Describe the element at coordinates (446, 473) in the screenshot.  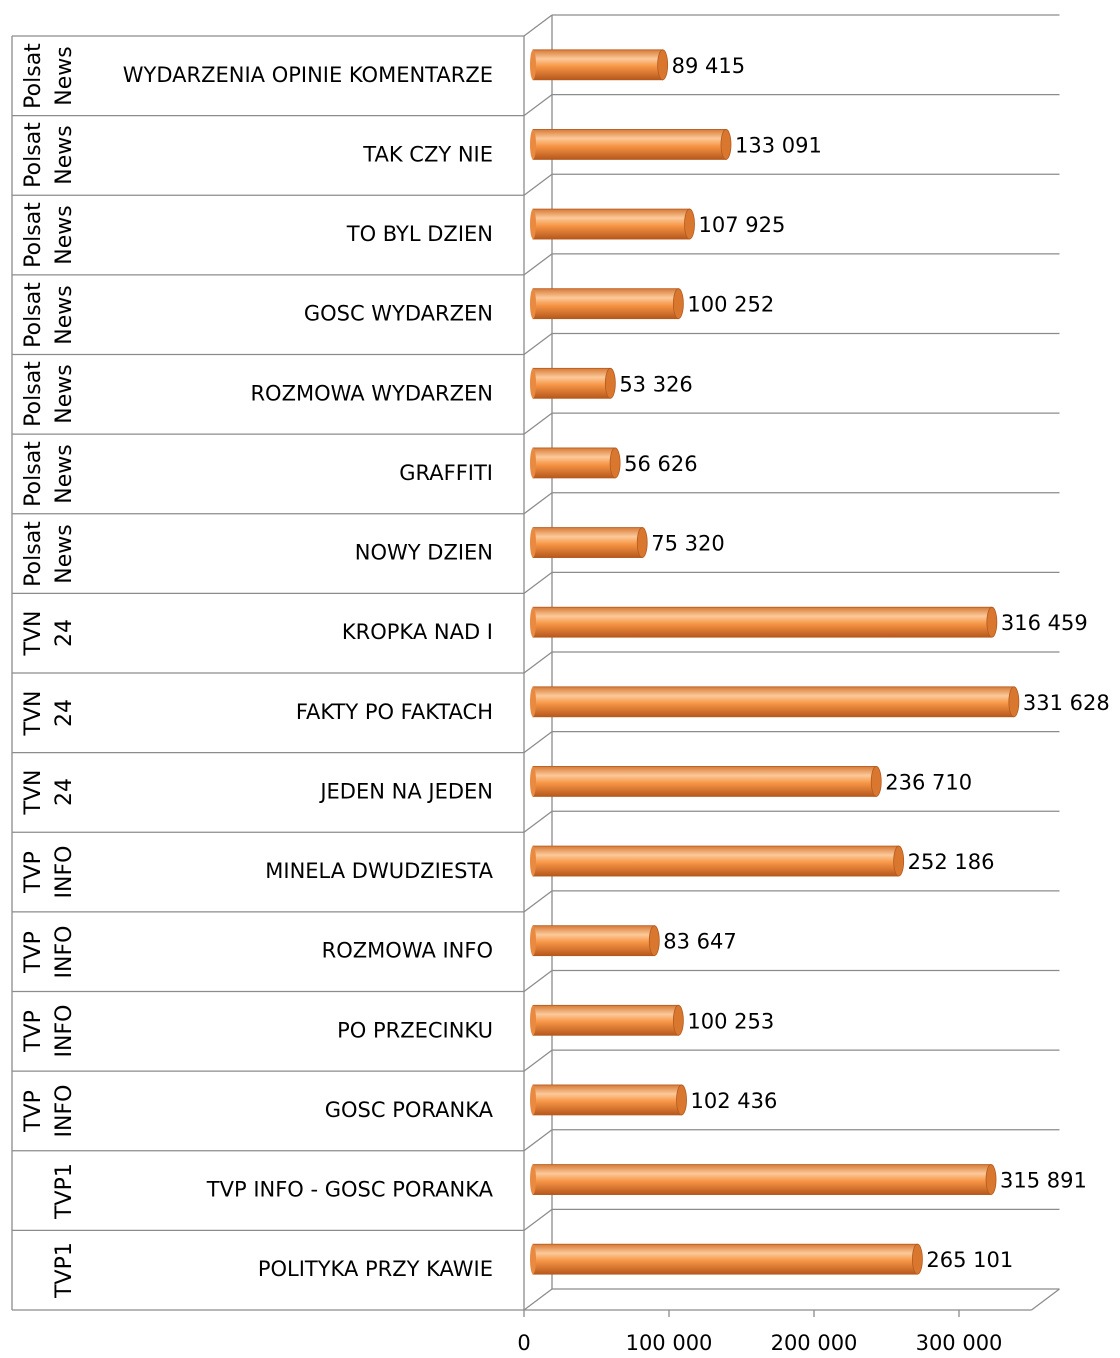
I see `category-label: GRAFFITI` at that location.